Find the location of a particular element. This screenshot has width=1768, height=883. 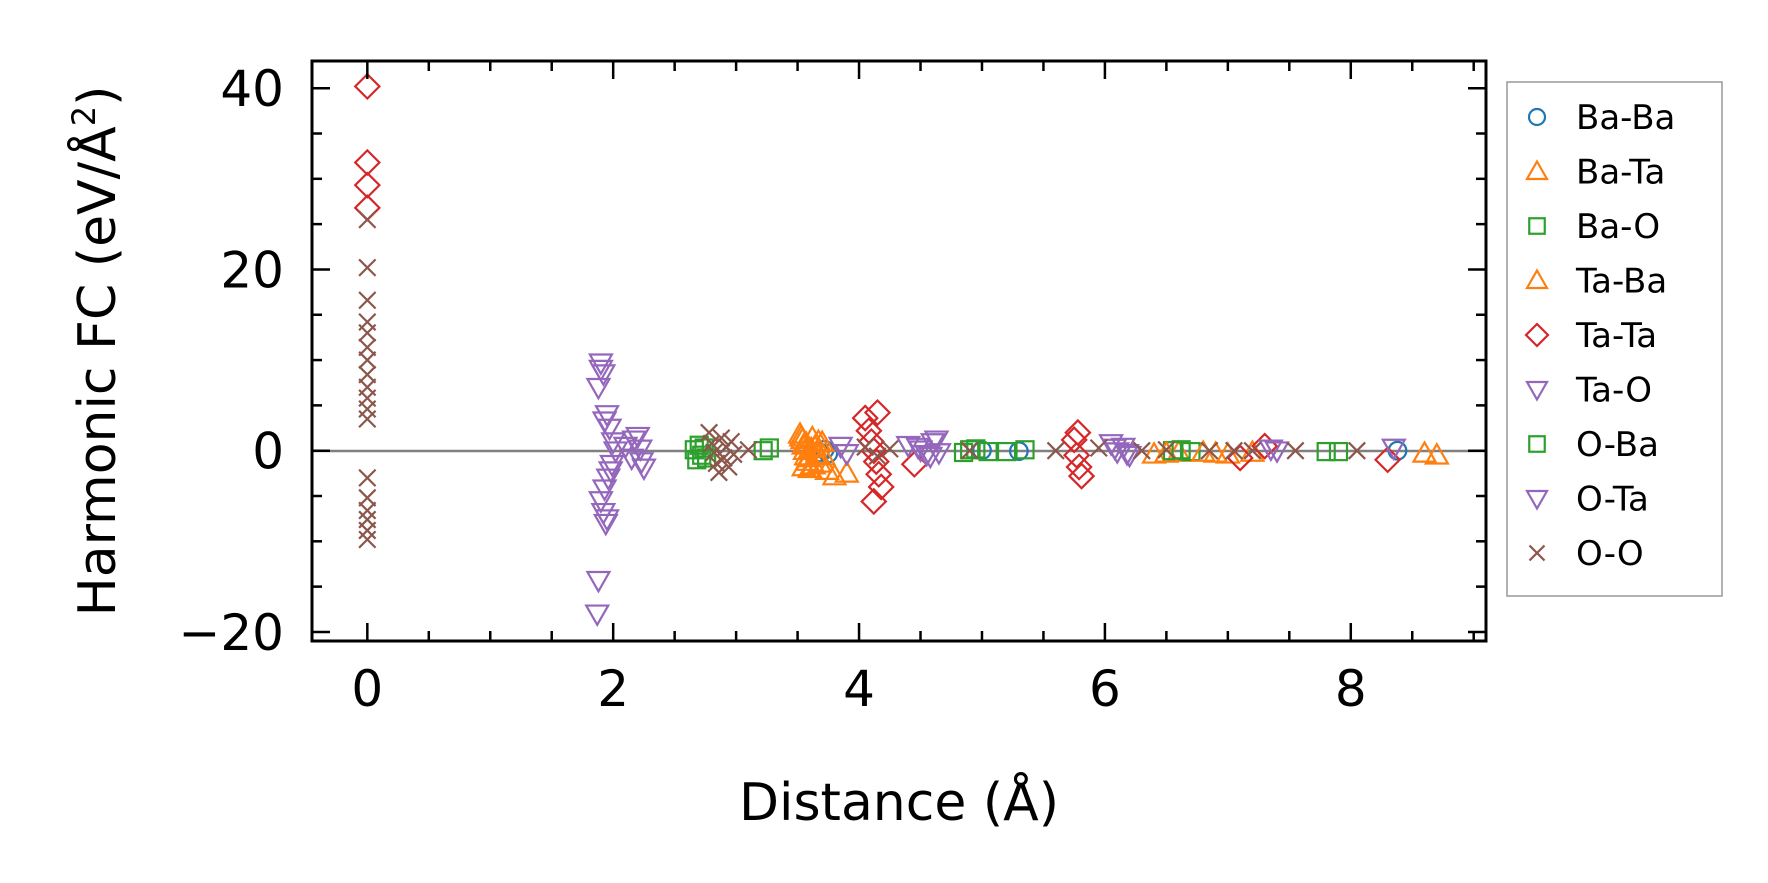

legend-label: Ba-Ta is located at coordinates (1620, 173).